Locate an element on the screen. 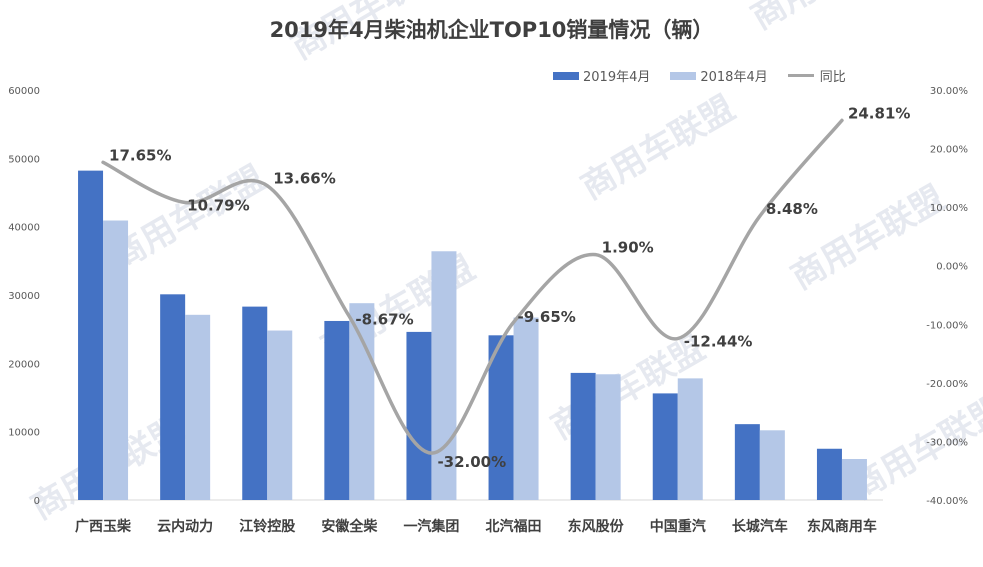 This screenshot has width=983, height=567. yoy-data-label-7: -12.44% is located at coordinates (718, 342).